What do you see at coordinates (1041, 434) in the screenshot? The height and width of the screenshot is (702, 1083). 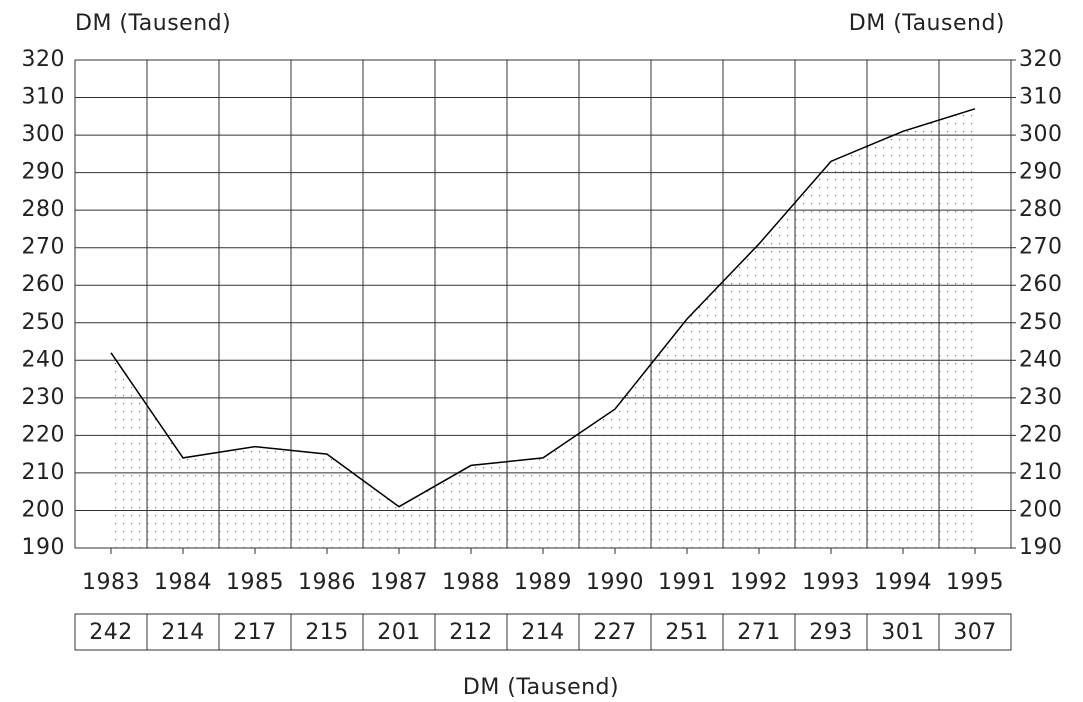 I see `y2-tick-label: 220` at bounding box center [1041, 434].